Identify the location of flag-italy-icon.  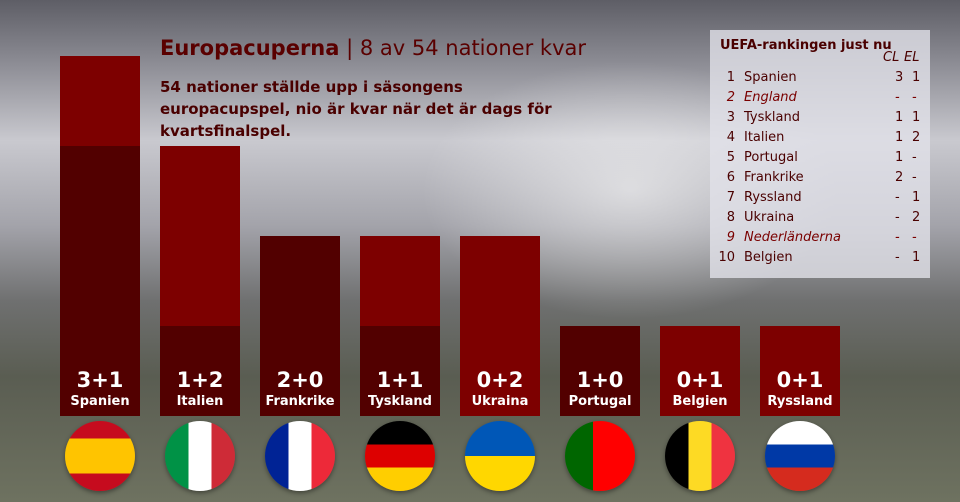
(200, 456).